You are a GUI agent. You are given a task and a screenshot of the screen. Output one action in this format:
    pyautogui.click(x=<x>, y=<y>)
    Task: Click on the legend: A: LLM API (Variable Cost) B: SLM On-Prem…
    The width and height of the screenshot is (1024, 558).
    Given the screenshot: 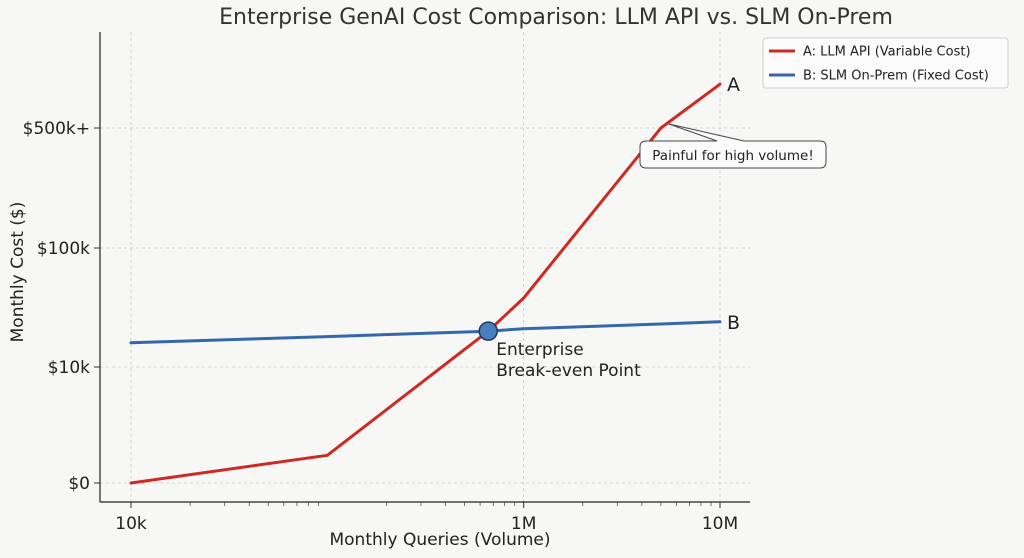 What is the action you would take?
    pyautogui.click(x=885, y=63)
    